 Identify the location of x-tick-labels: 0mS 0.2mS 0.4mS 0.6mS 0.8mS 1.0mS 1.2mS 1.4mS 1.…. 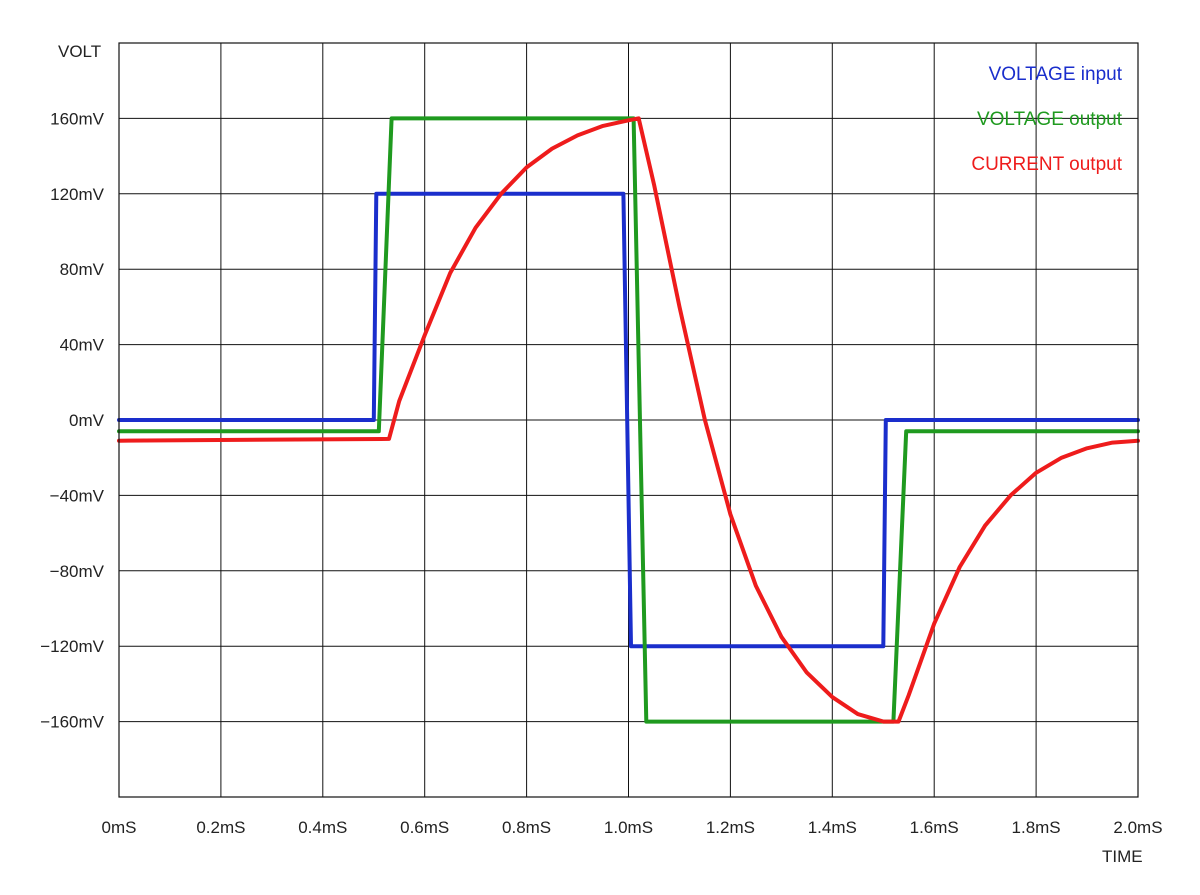
(632, 827).